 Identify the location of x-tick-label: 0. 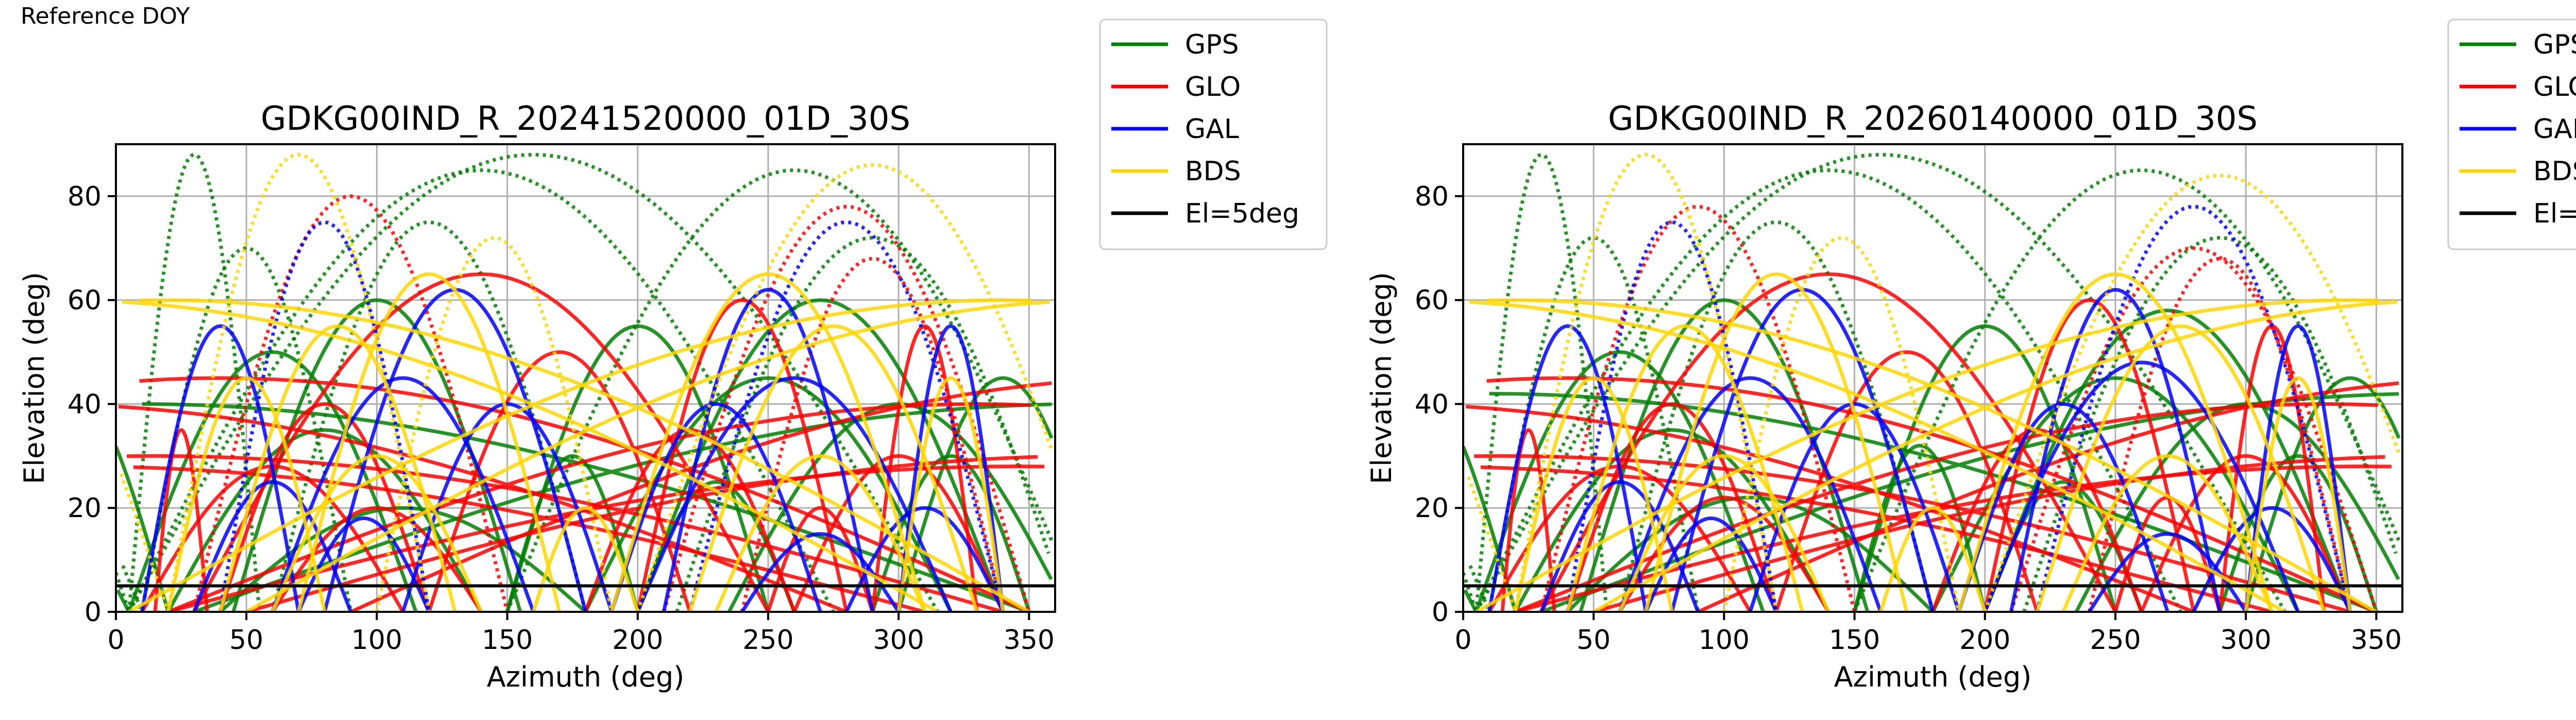
(1462, 640).